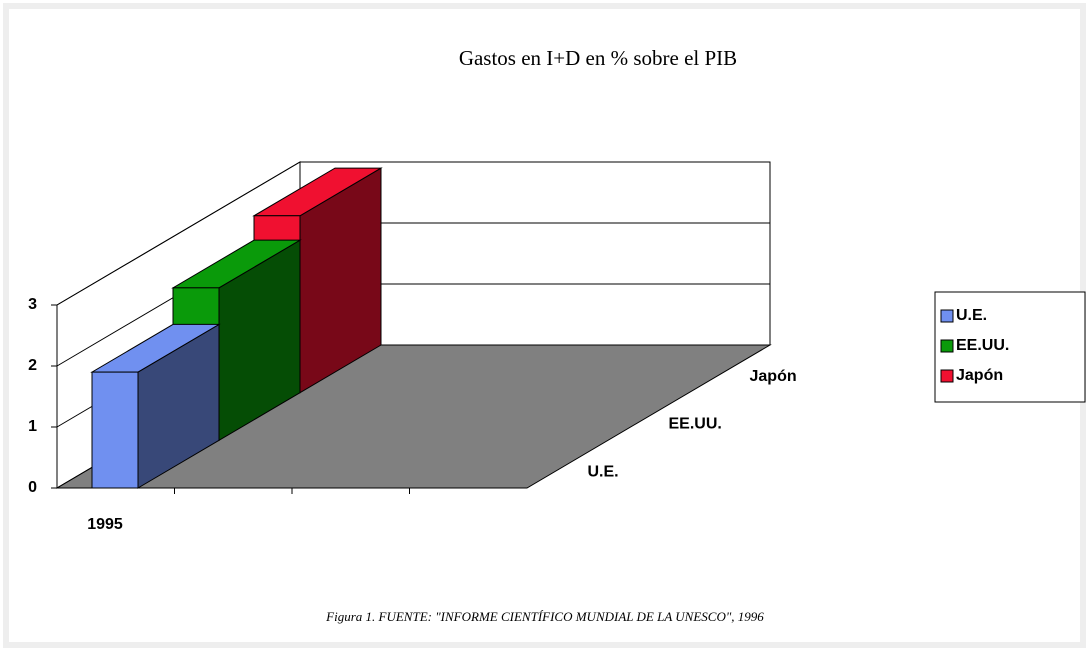 The image size is (1089, 656). What do you see at coordinates (603, 471) in the screenshot?
I see `depth-label: U.E.` at bounding box center [603, 471].